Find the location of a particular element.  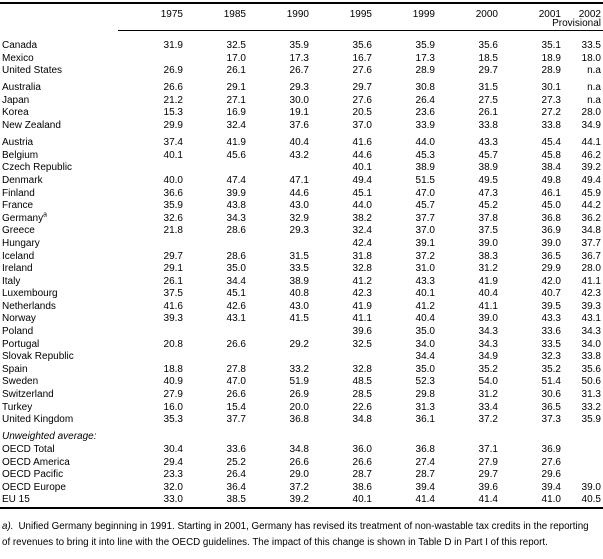

value-cell: 33.2 is located at coordinates (591, 407).